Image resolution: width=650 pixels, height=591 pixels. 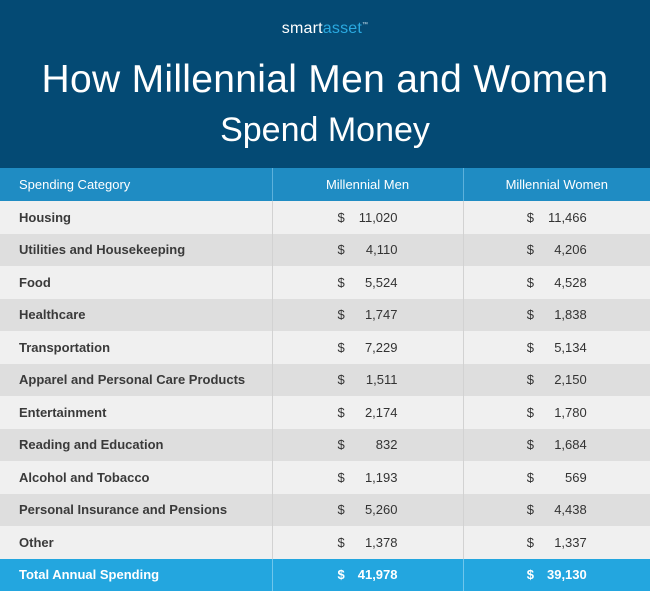 I want to click on men-amount-cell: $7,229, so click(x=368, y=347).